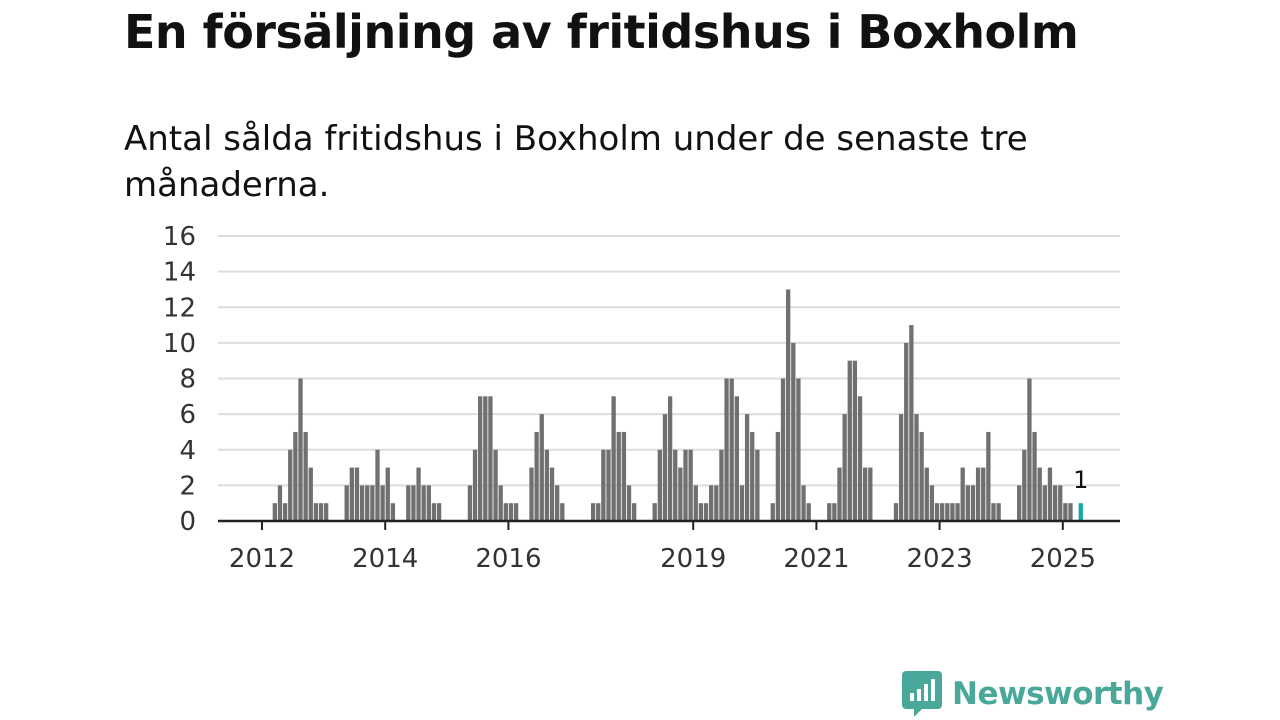  I want to click on y-tick-label: 10, so click(179, 344).